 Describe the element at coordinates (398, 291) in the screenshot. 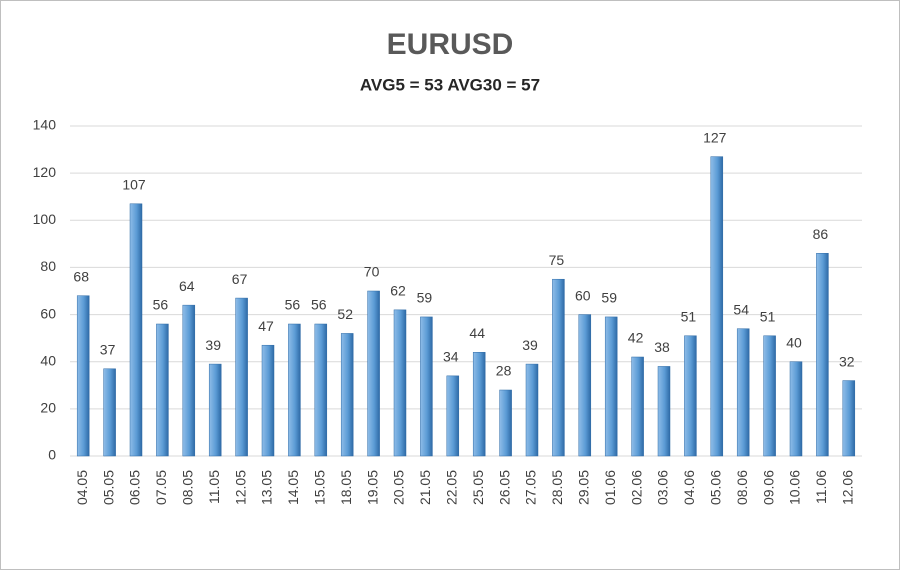

I see `data-label: 62` at that location.